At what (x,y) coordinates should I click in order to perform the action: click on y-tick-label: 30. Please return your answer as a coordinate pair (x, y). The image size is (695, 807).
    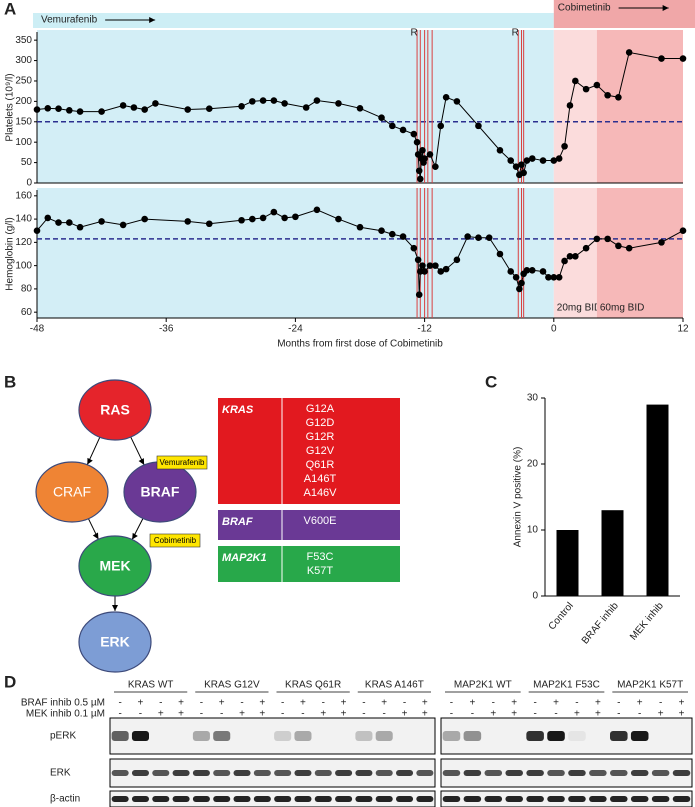
    Looking at the image, I should click on (533, 398).